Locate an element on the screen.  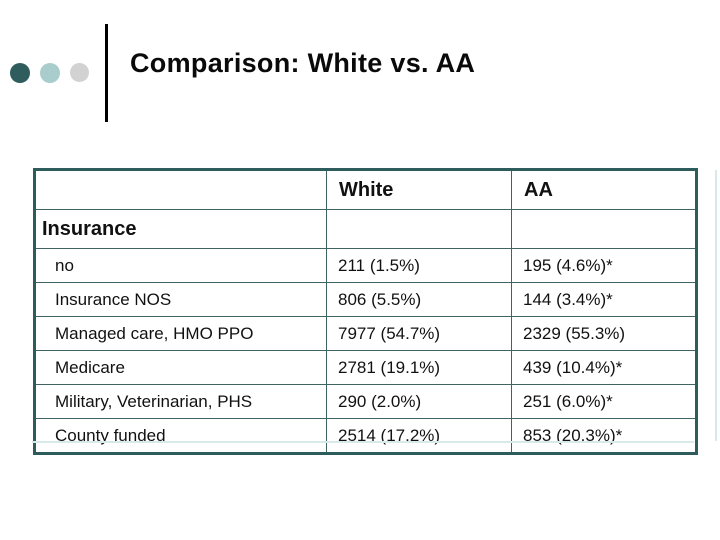
table-row: Medicare 2781 (19.1%) 439 (10.4%)* is located at coordinates (365, 367).